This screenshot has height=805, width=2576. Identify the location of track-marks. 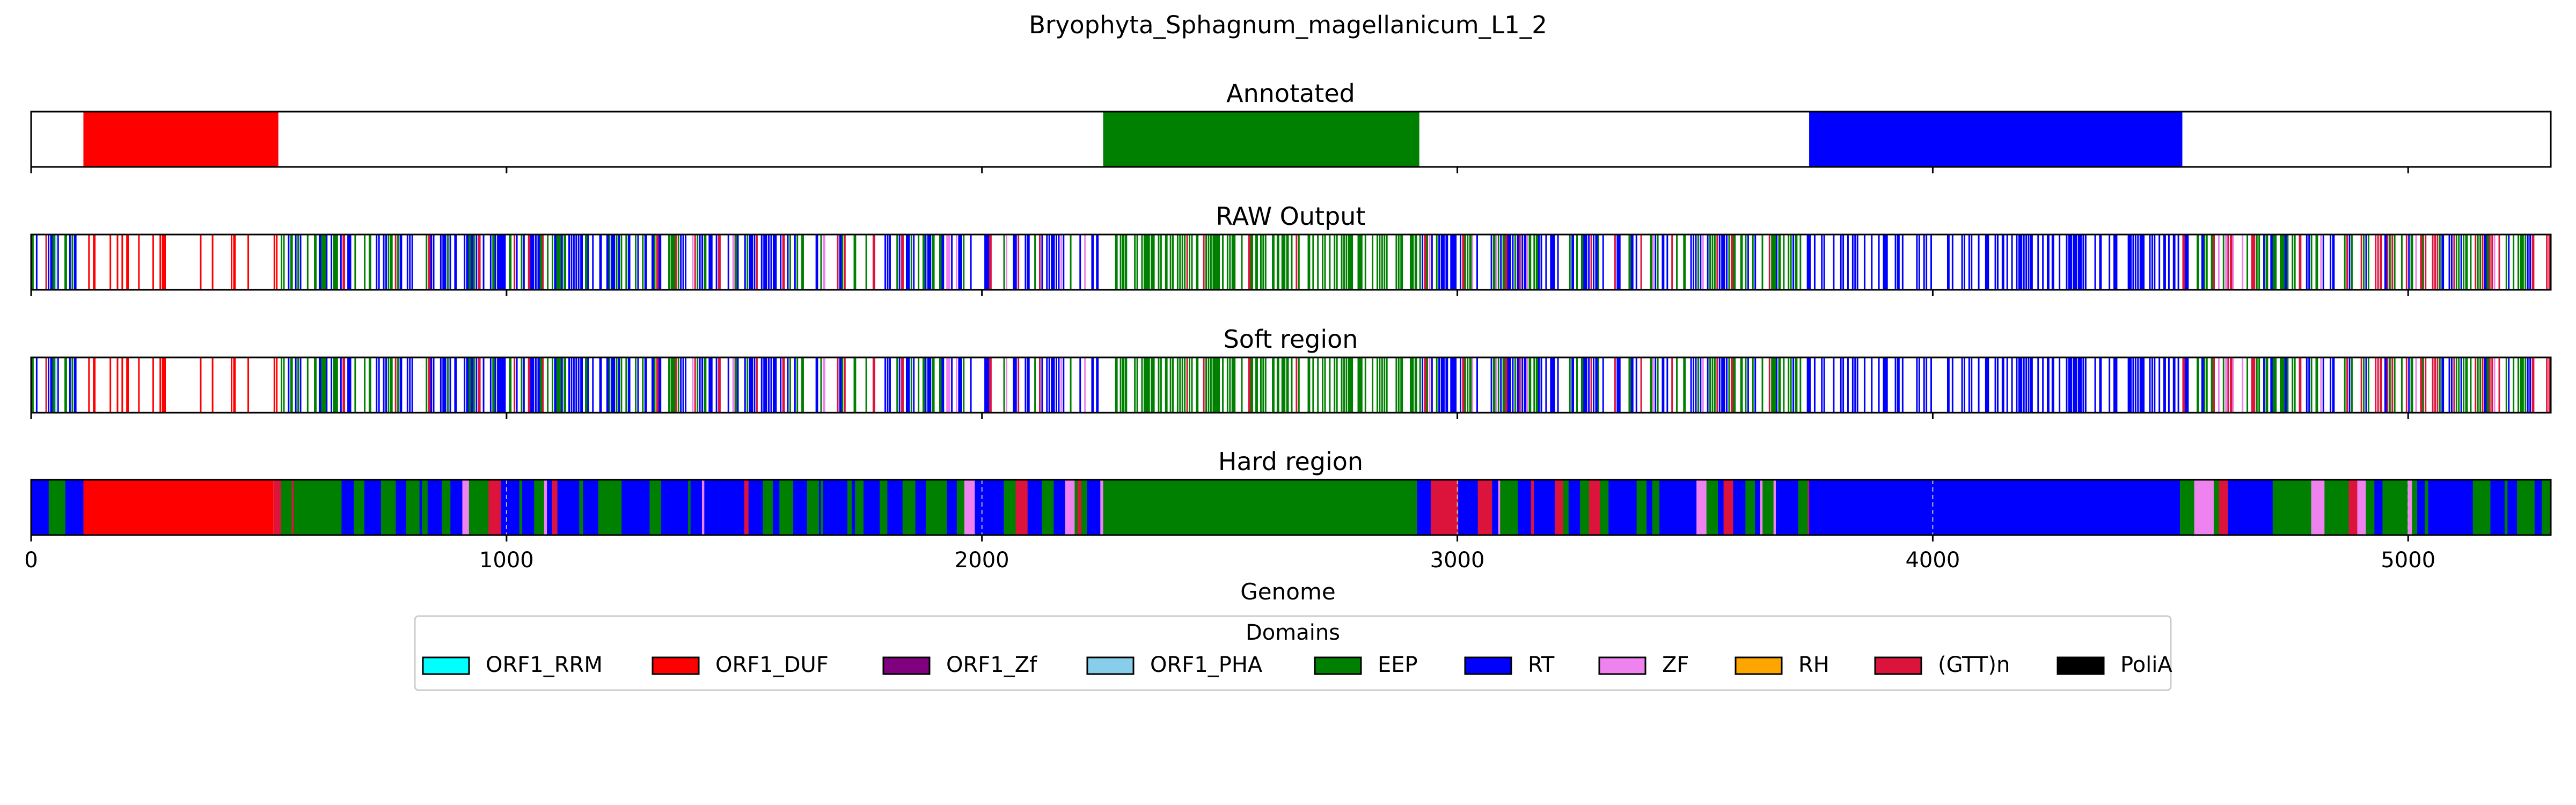
(1290, 385).